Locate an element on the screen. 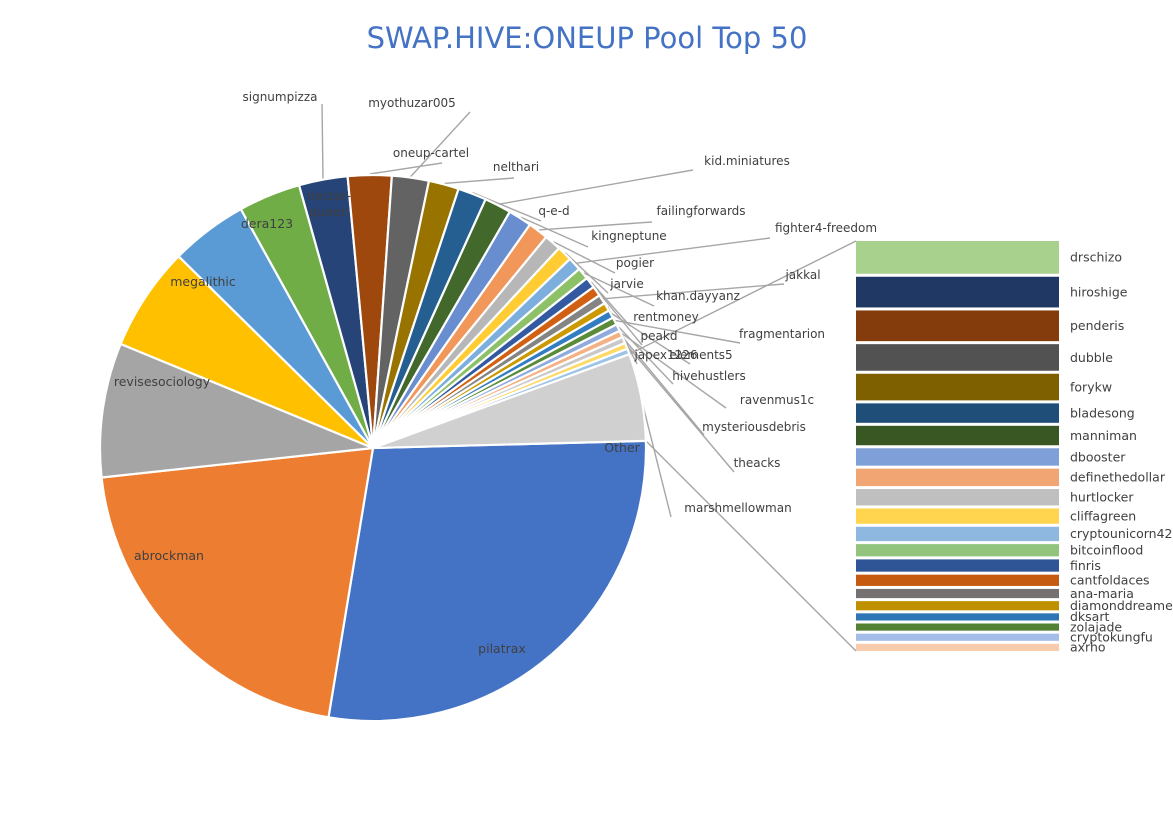  leader-theacks is located at coordinates (680, 409).